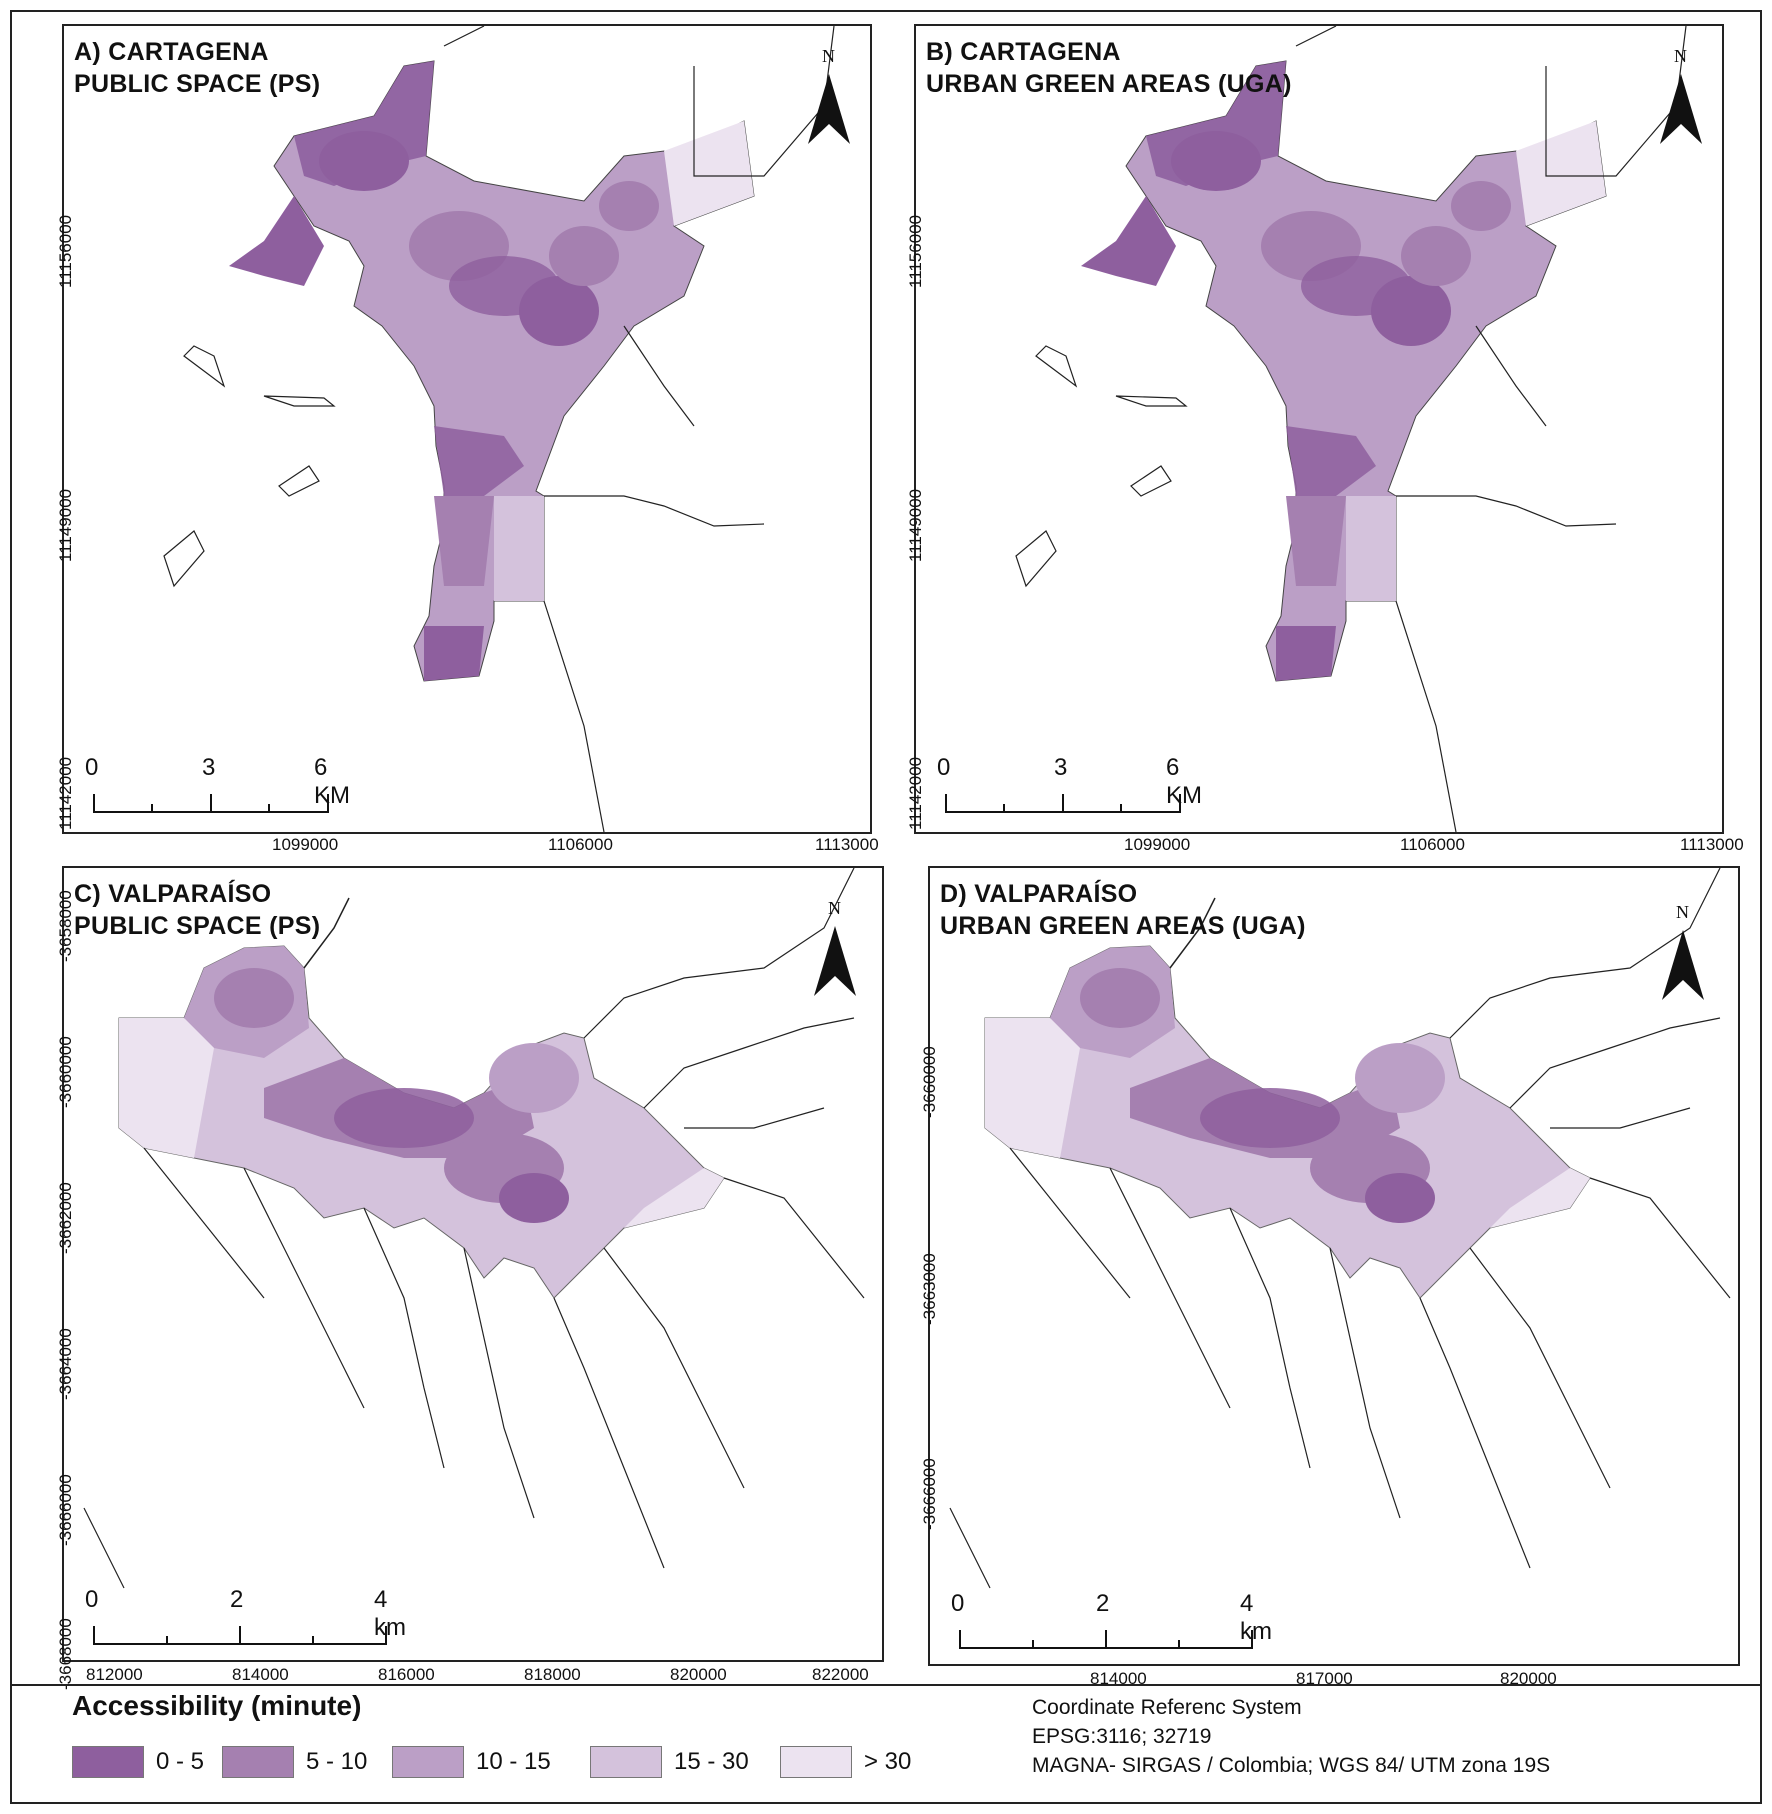 Image resolution: width=1772 pixels, height=1814 pixels. I want to click on legend-item: 5 - 10, so click(294, 1762).